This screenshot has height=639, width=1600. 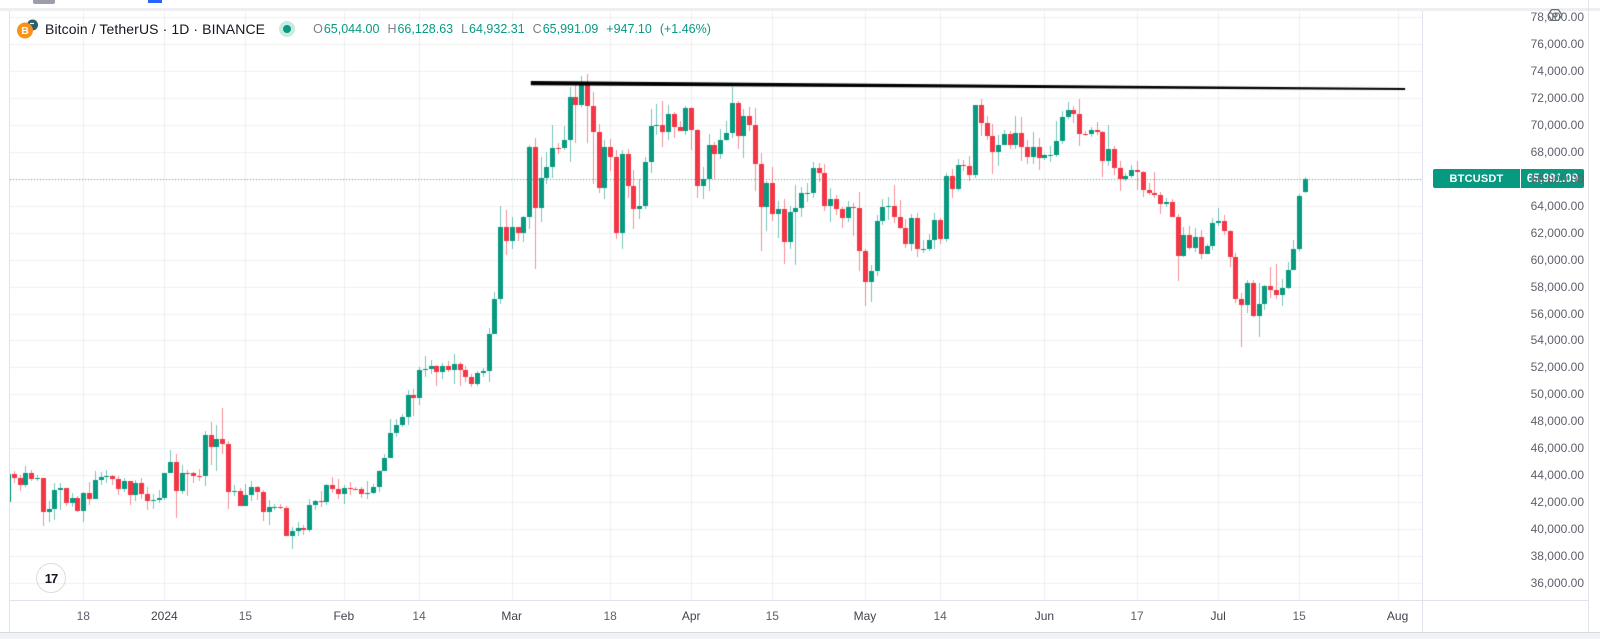 What do you see at coordinates (1476, 179) in the screenshot?
I see `badge-symbol: BTCUSDT` at bounding box center [1476, 179].